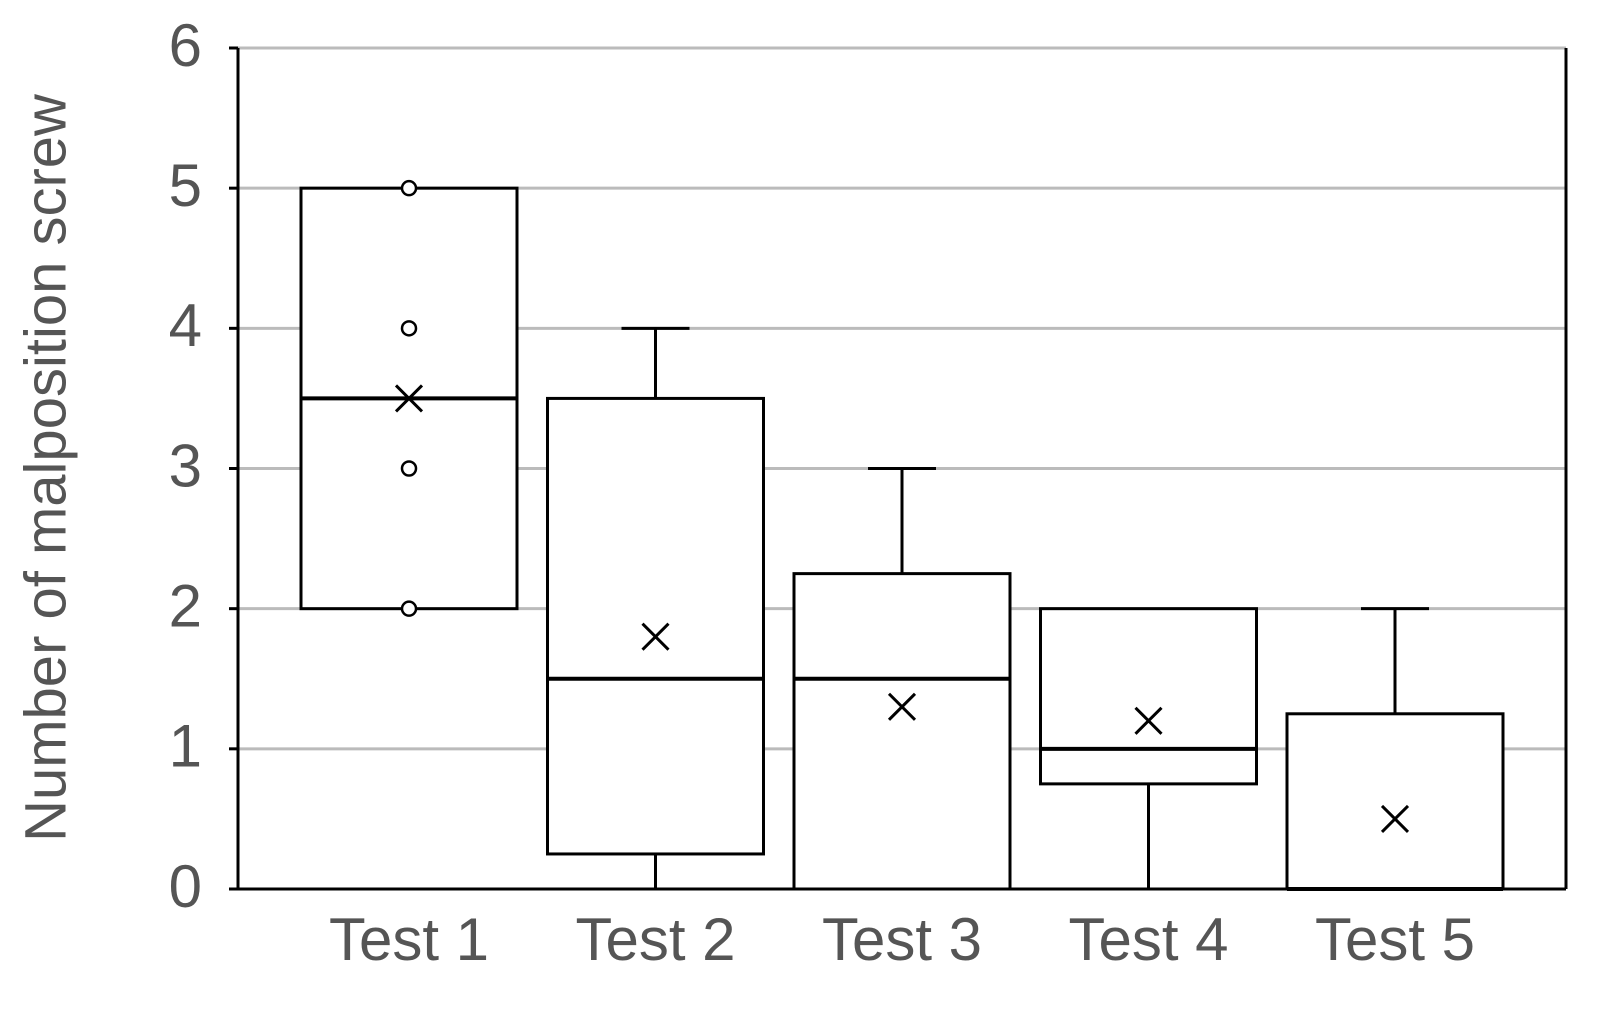  Describe the element at coordinates (655, 939) in the screenshot. I see `x-tick-label: Test 2` at that location.